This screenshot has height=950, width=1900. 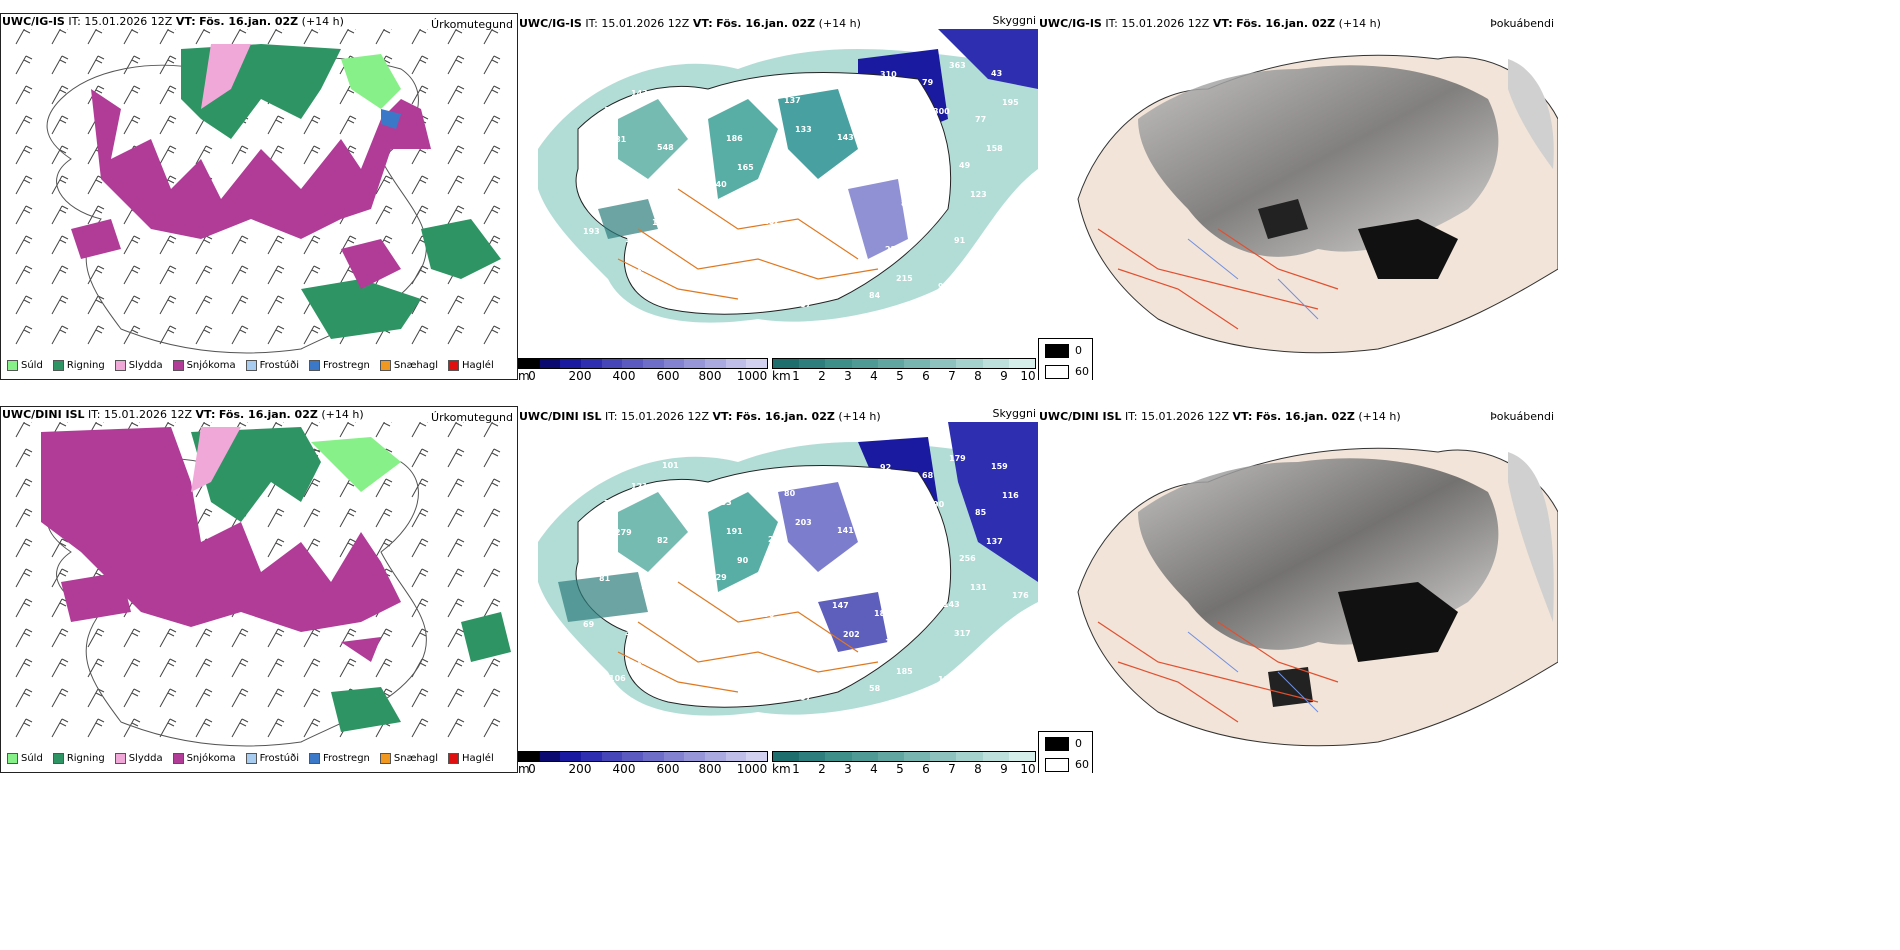 I want to click on visibility-value-label: 310, so click(x=888, y=74).